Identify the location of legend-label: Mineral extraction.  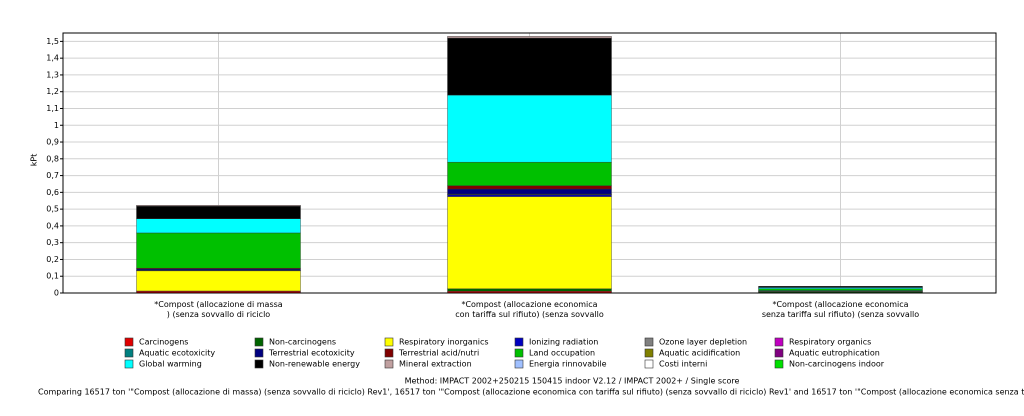
(435, 364).